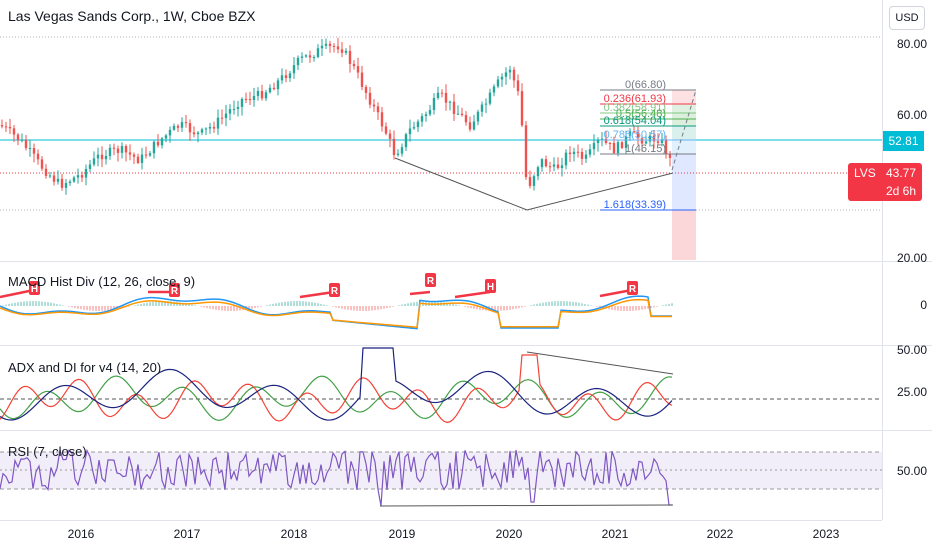  I want to click on rsi-label-50: 50.00, so click(911, 471).